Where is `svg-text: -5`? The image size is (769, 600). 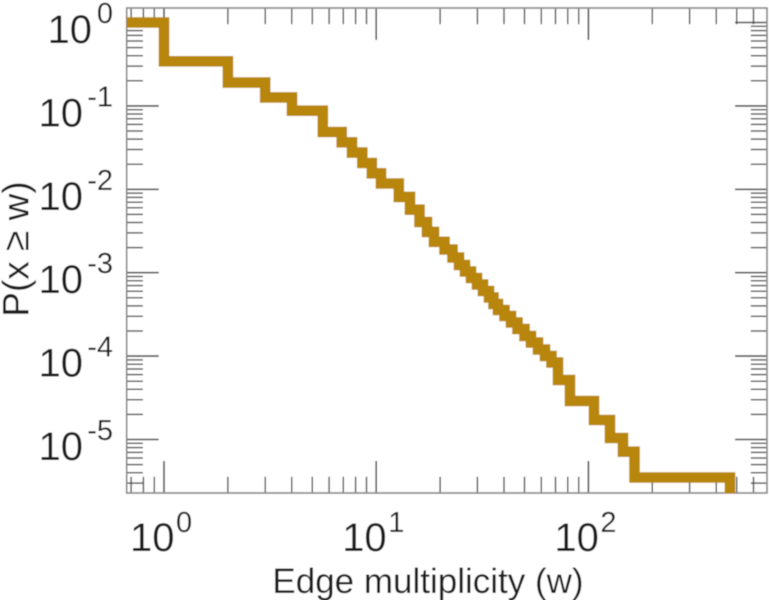 svg-text: -5 is located at coordinates (100, 431).